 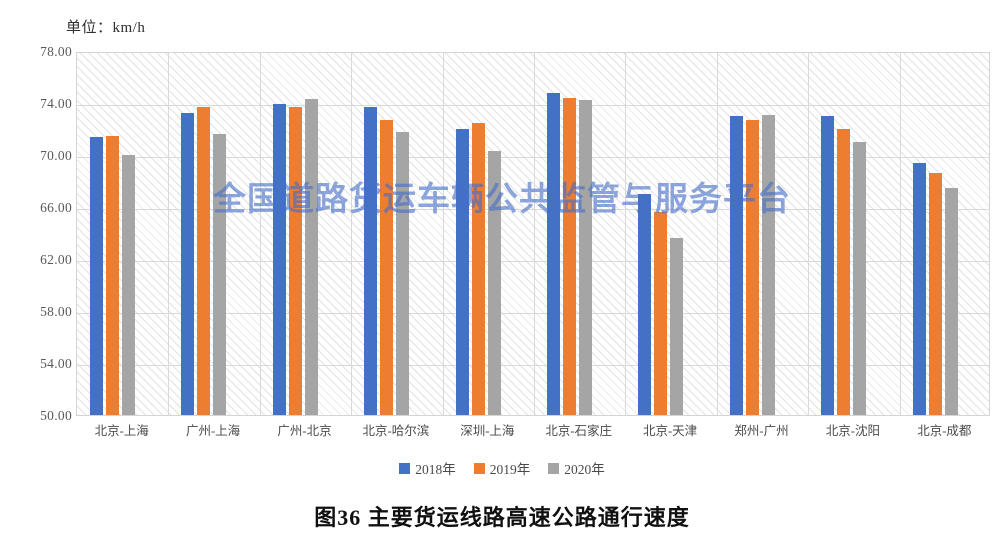 I want to click on bar-2019年-北京-石家庄, so click(x=569, y=256).